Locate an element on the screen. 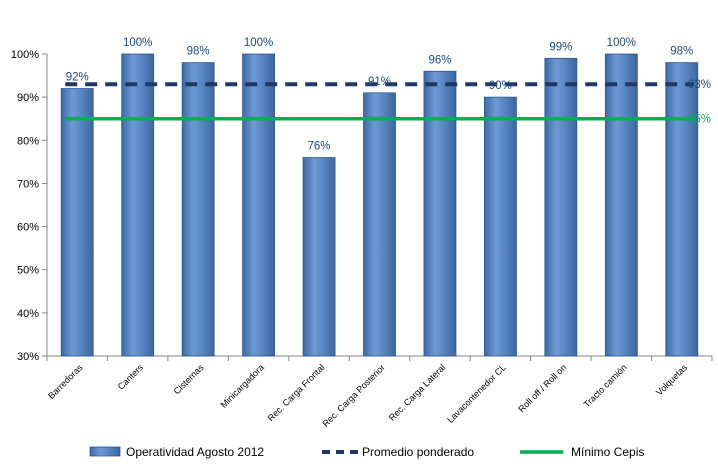 This screenshot has height=476, width=718. data-label-11: 98% is located at coordinates (681, 52).